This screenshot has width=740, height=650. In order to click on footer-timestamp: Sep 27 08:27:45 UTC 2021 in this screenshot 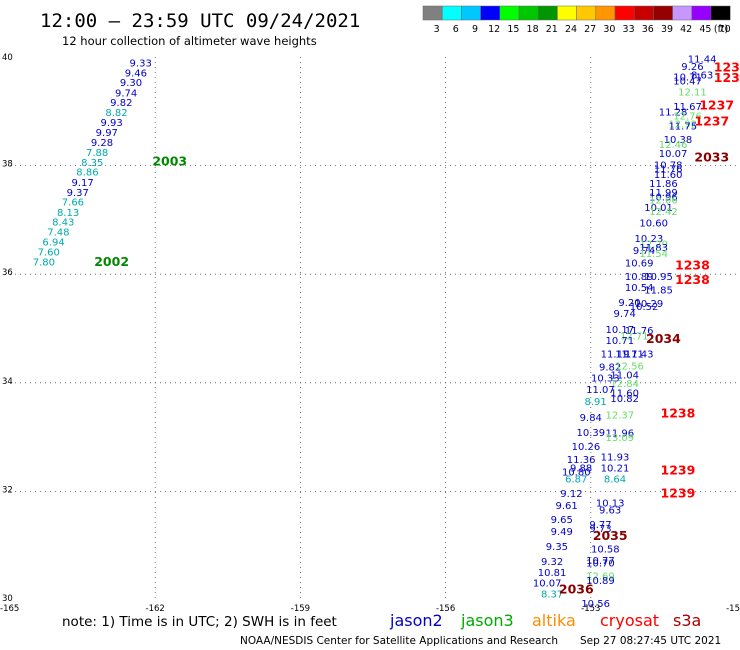, I will do `click(650, 641)`.